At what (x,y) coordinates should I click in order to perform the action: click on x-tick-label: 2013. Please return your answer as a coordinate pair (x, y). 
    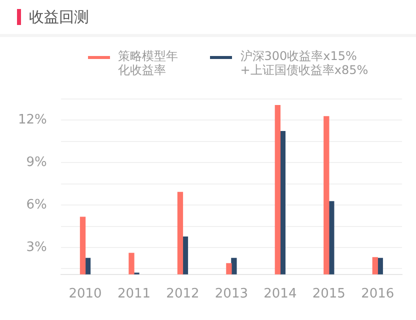
    Looking at the image, I should click on (231, 294).